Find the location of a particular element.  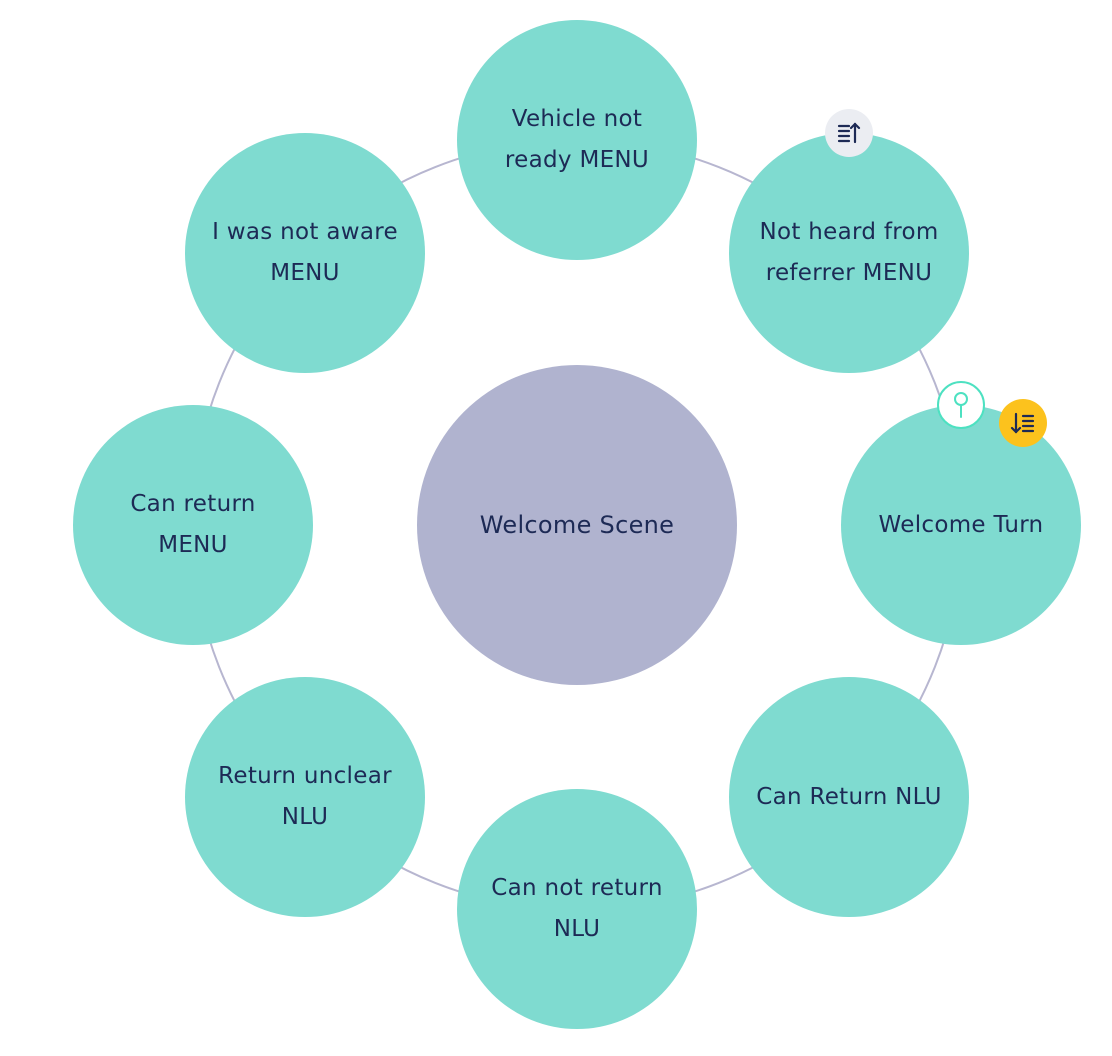

turn-node-return-unclear-nlu: Return unclear NLU is located at coordinates (305, 797).